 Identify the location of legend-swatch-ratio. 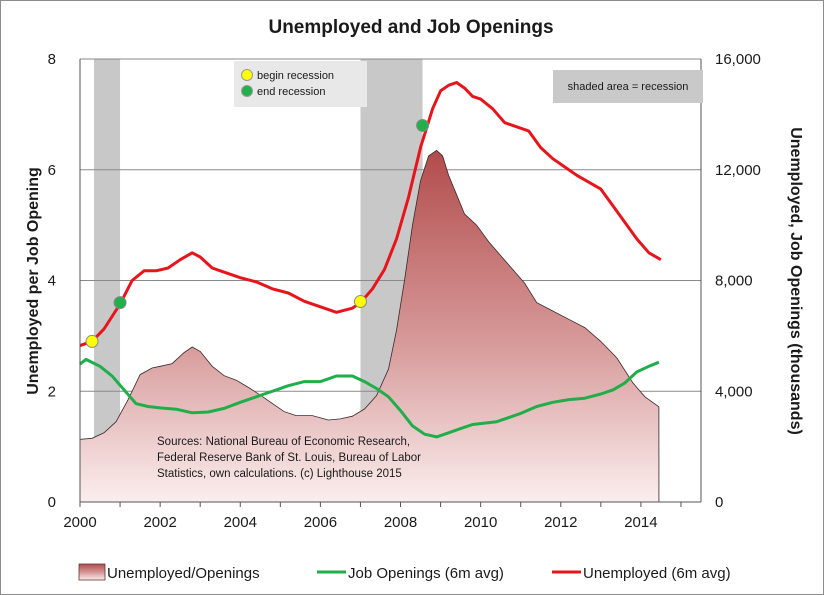
(92, 572).